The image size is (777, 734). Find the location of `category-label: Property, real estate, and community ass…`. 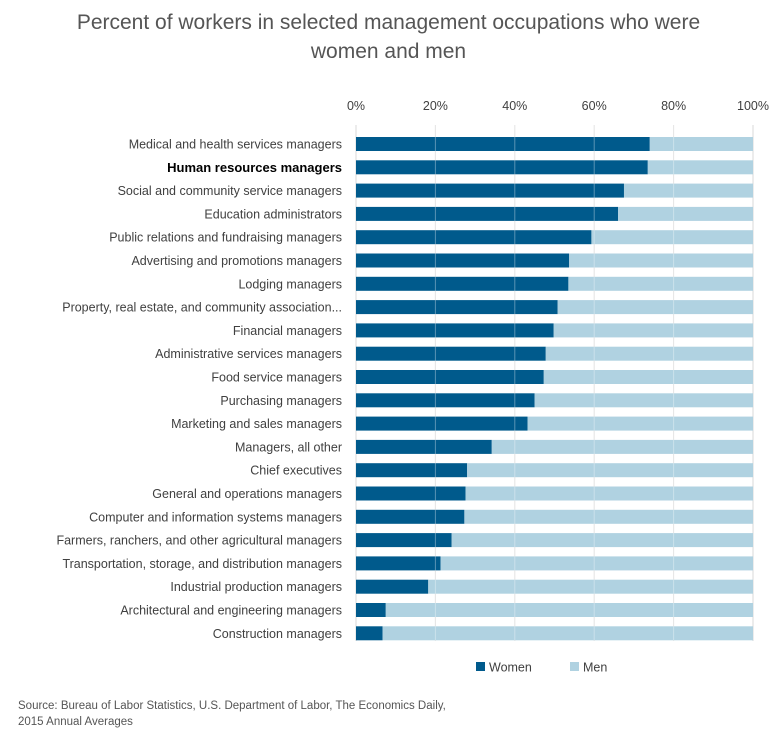

category-label: Property, real estate, and community ass… is located at coordinates (202, 308).